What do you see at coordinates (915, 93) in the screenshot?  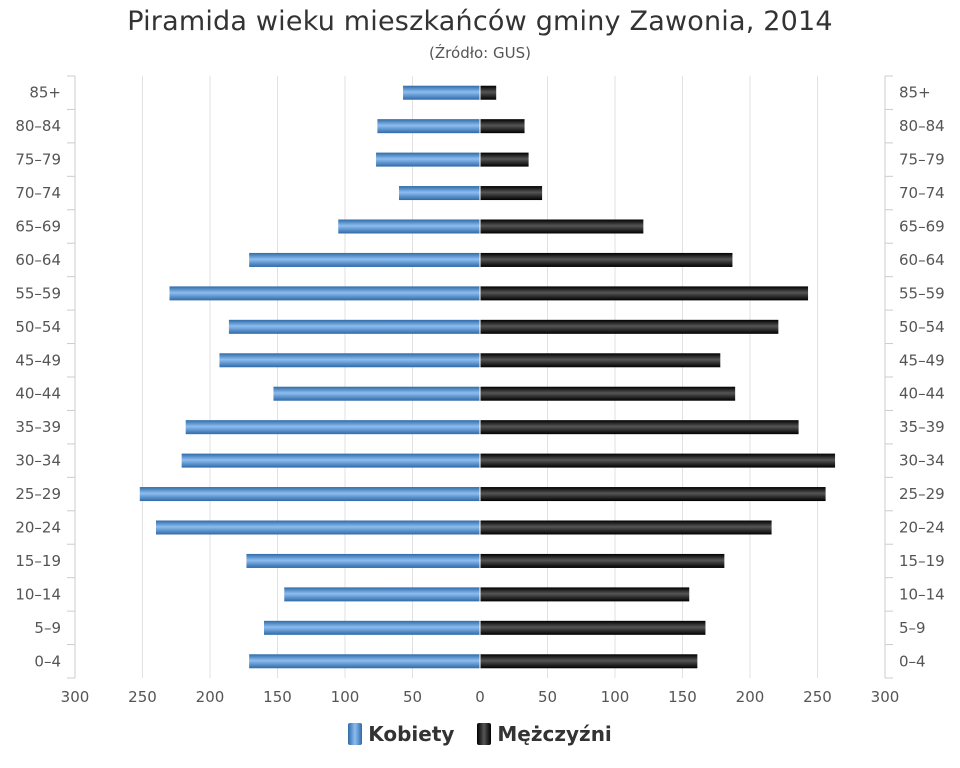 I see `y-tick-label-right: 85+` at bounding box center [915, 93].